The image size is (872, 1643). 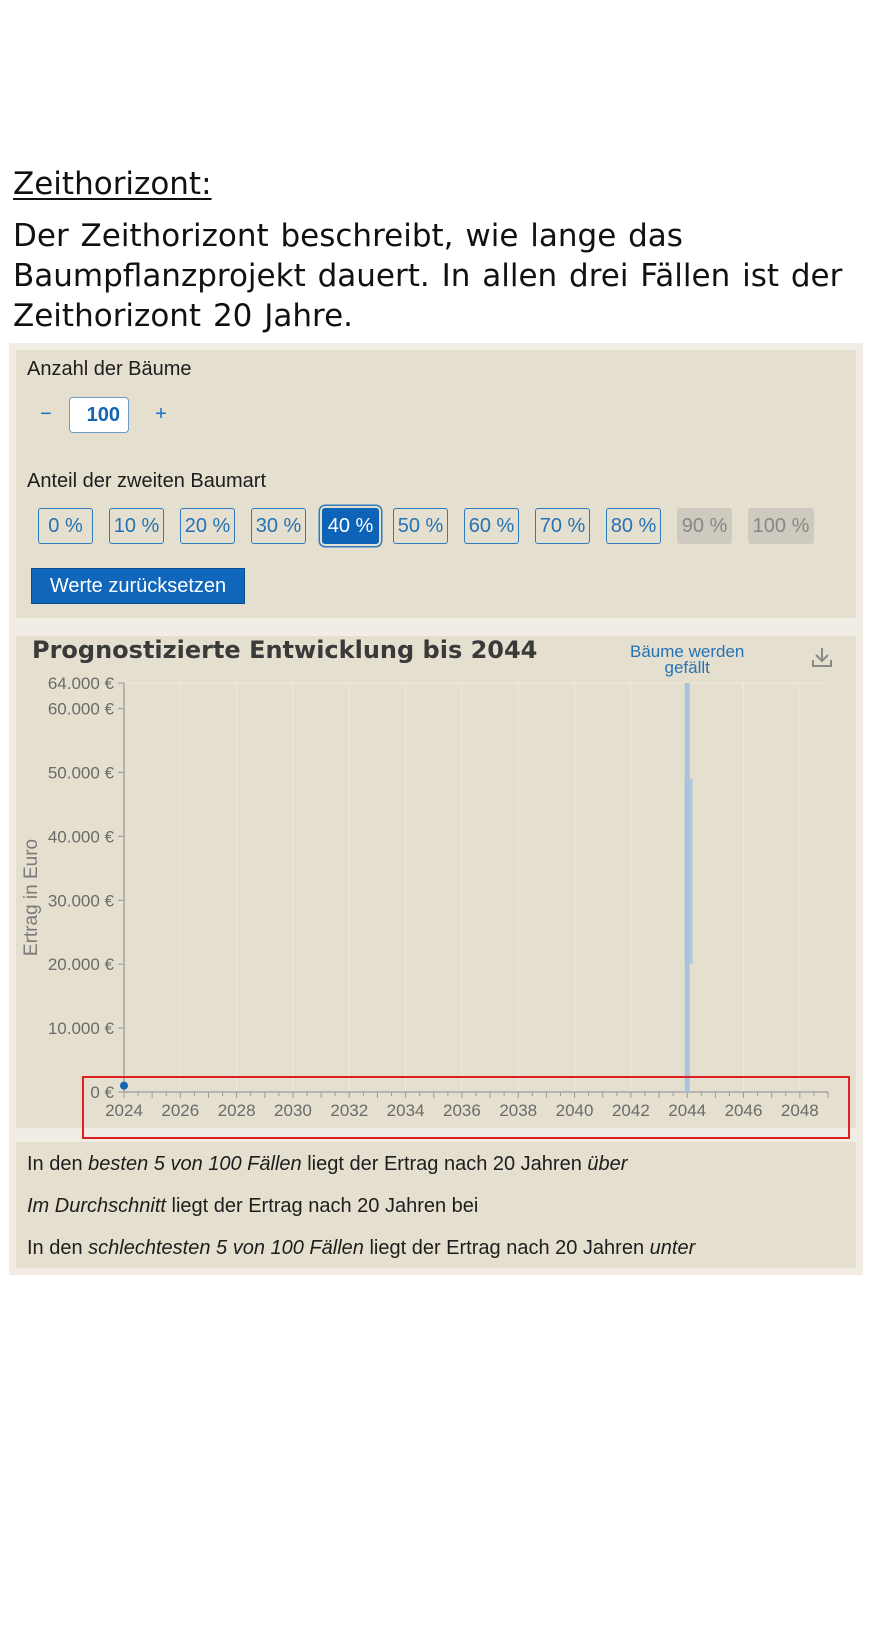 What do you see at coordinates (124, 1110) in the screenshot?
I see `x-tick-label: 2024` at bounding box center [124, 1110].